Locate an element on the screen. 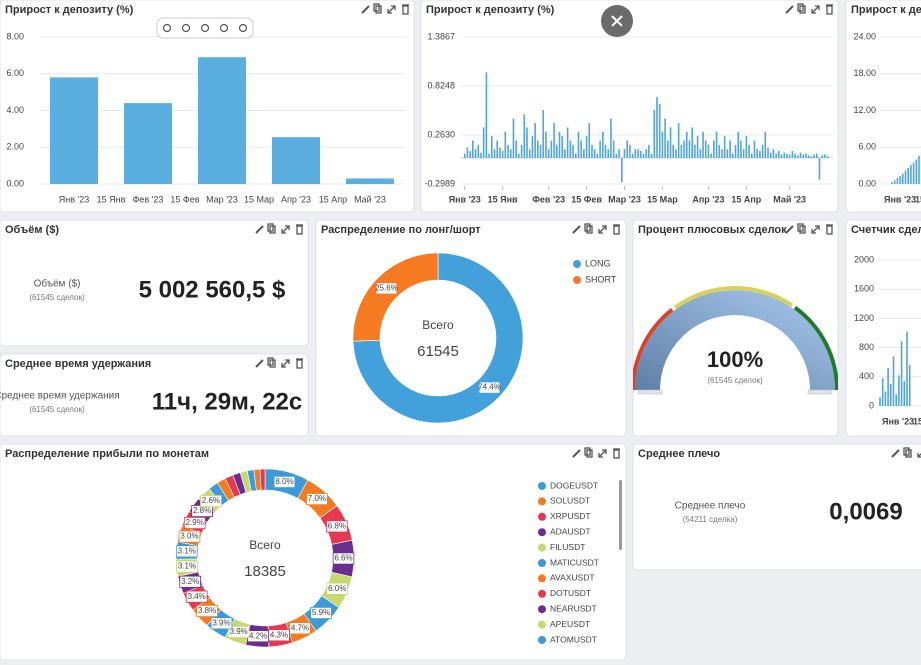 The image size is (921, 665). data-label: 3.9% is located at coordinates (221, 622).